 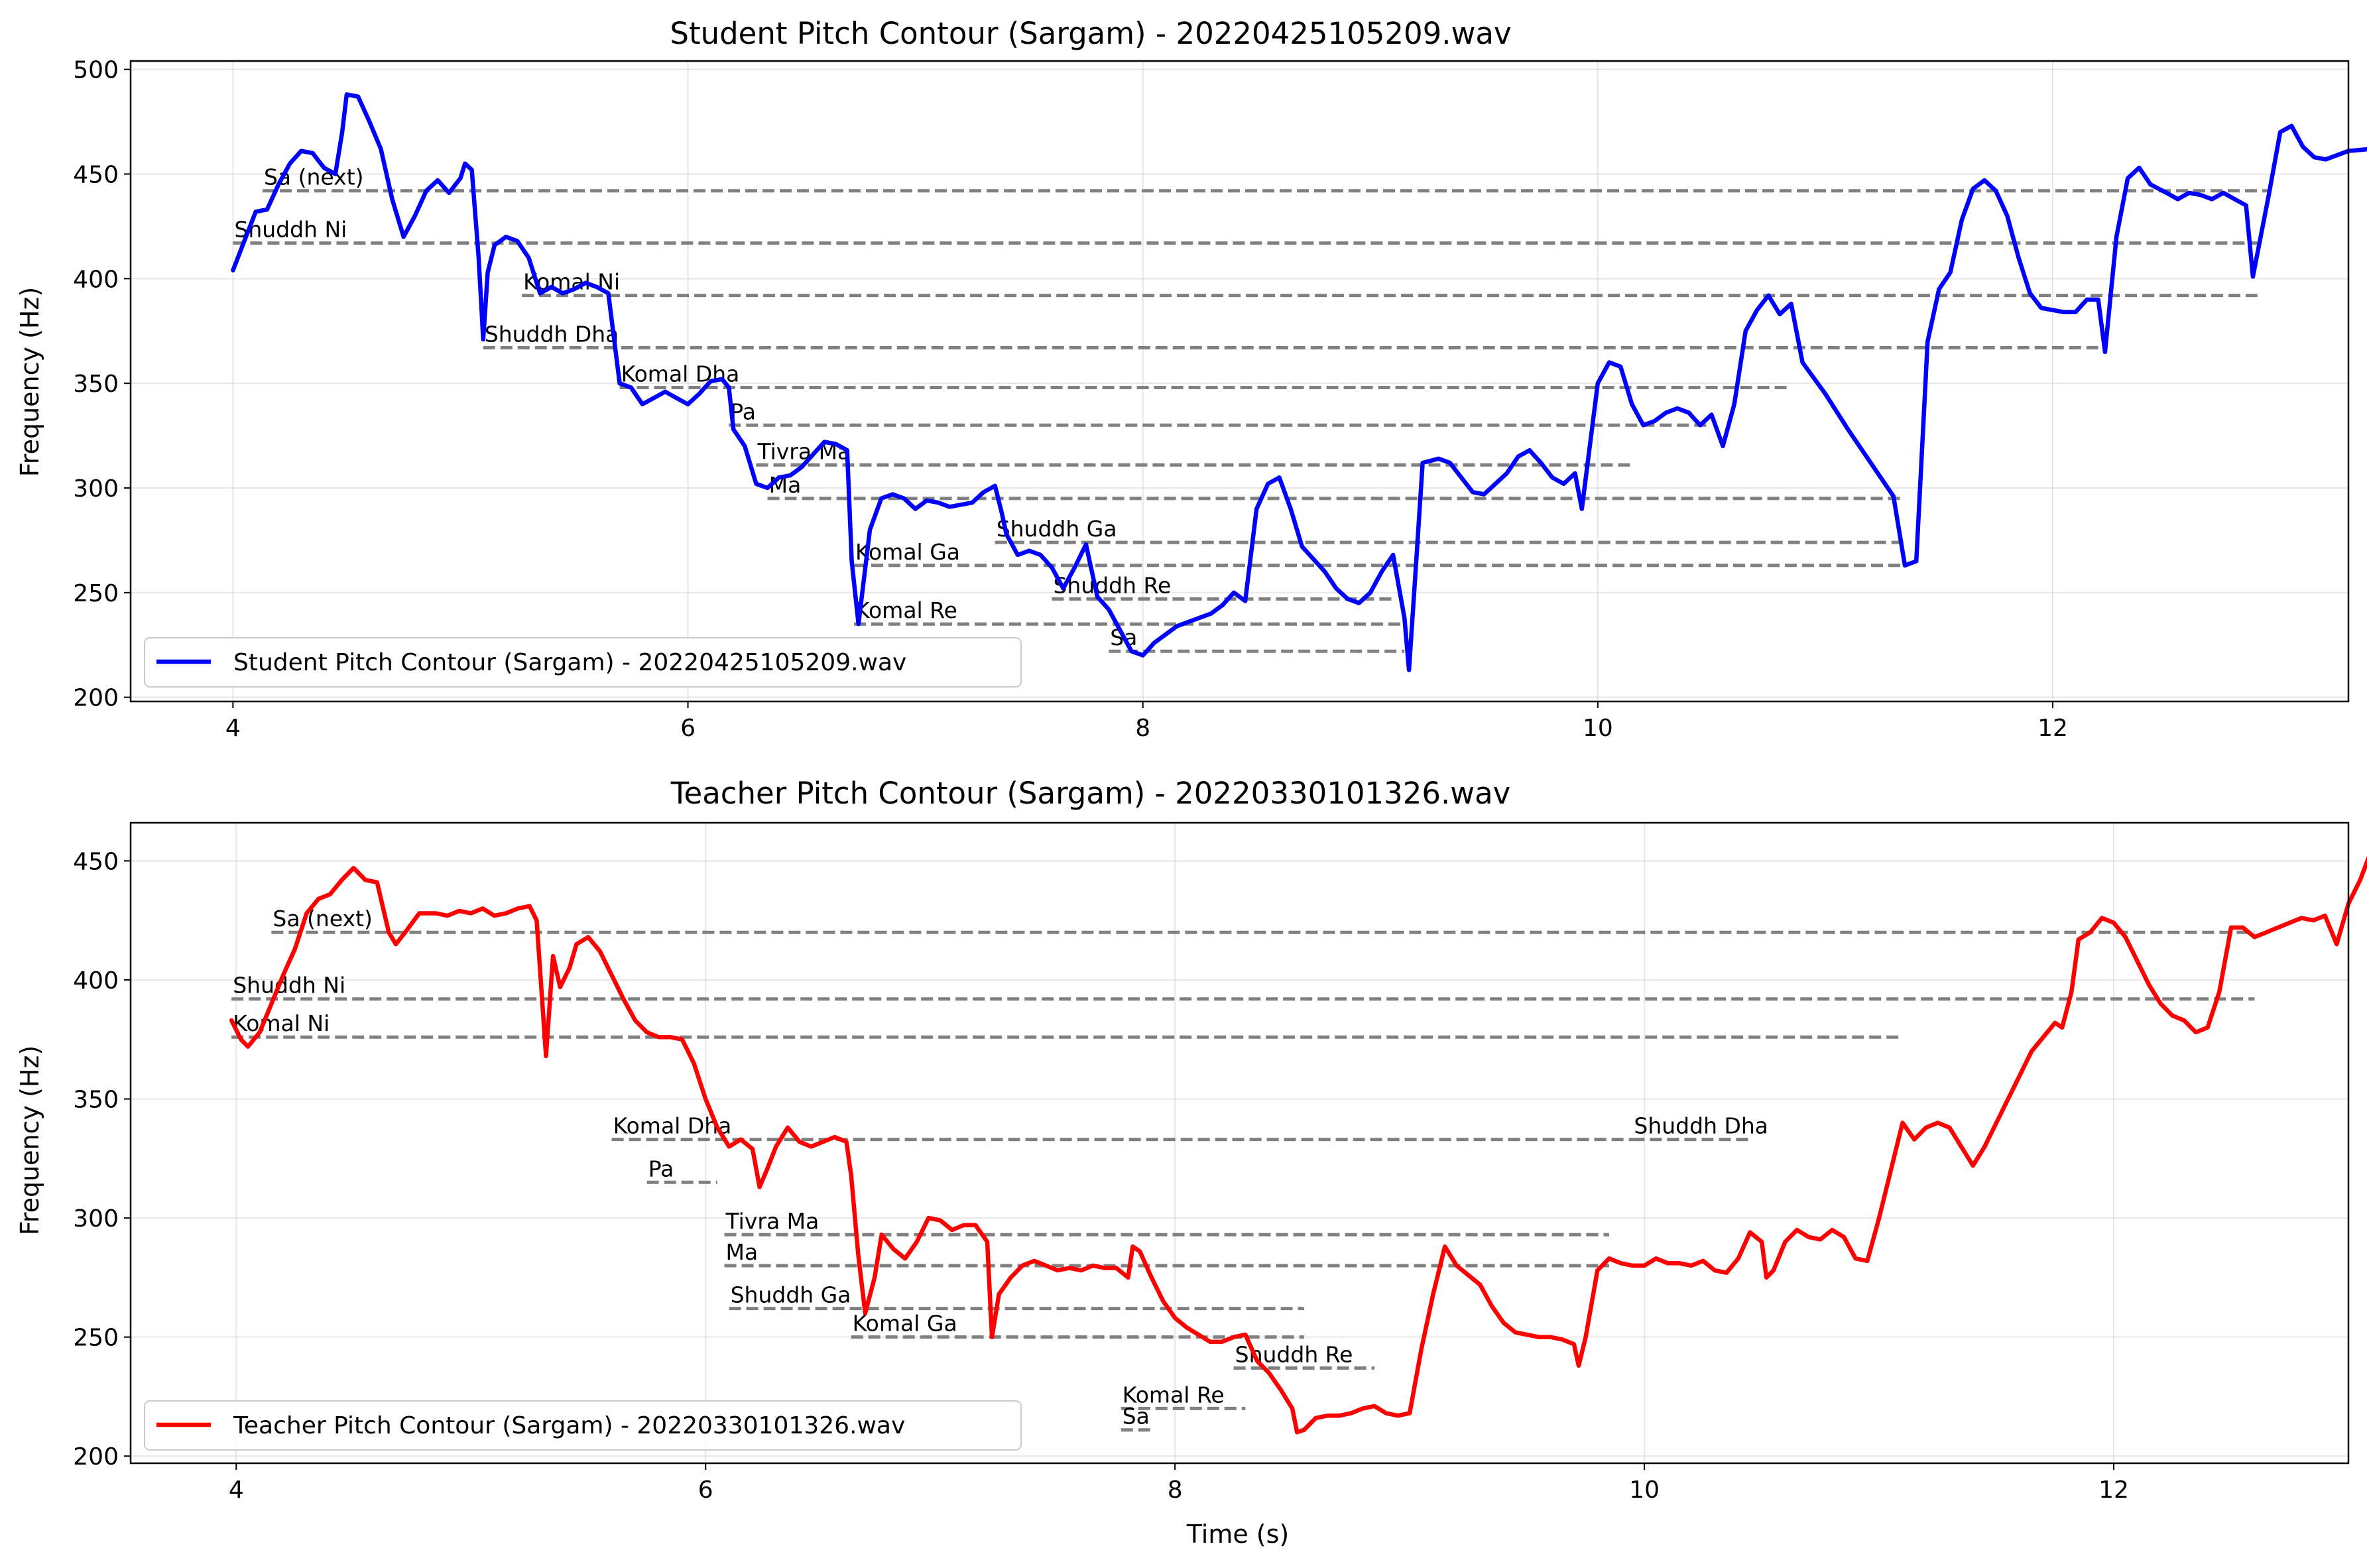 I want to click on teacher-ref-label: Shuddh Ga, so click(x=791, y=1295).